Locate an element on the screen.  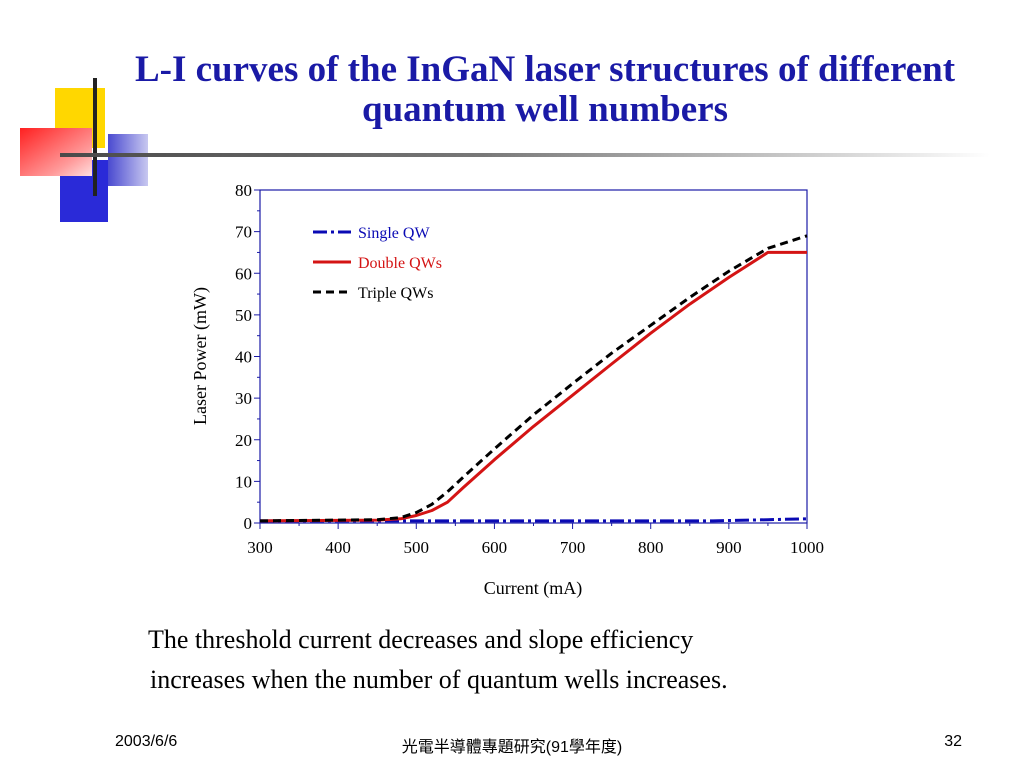
y-tick-label: 0 is located at coordinates (248, 523).